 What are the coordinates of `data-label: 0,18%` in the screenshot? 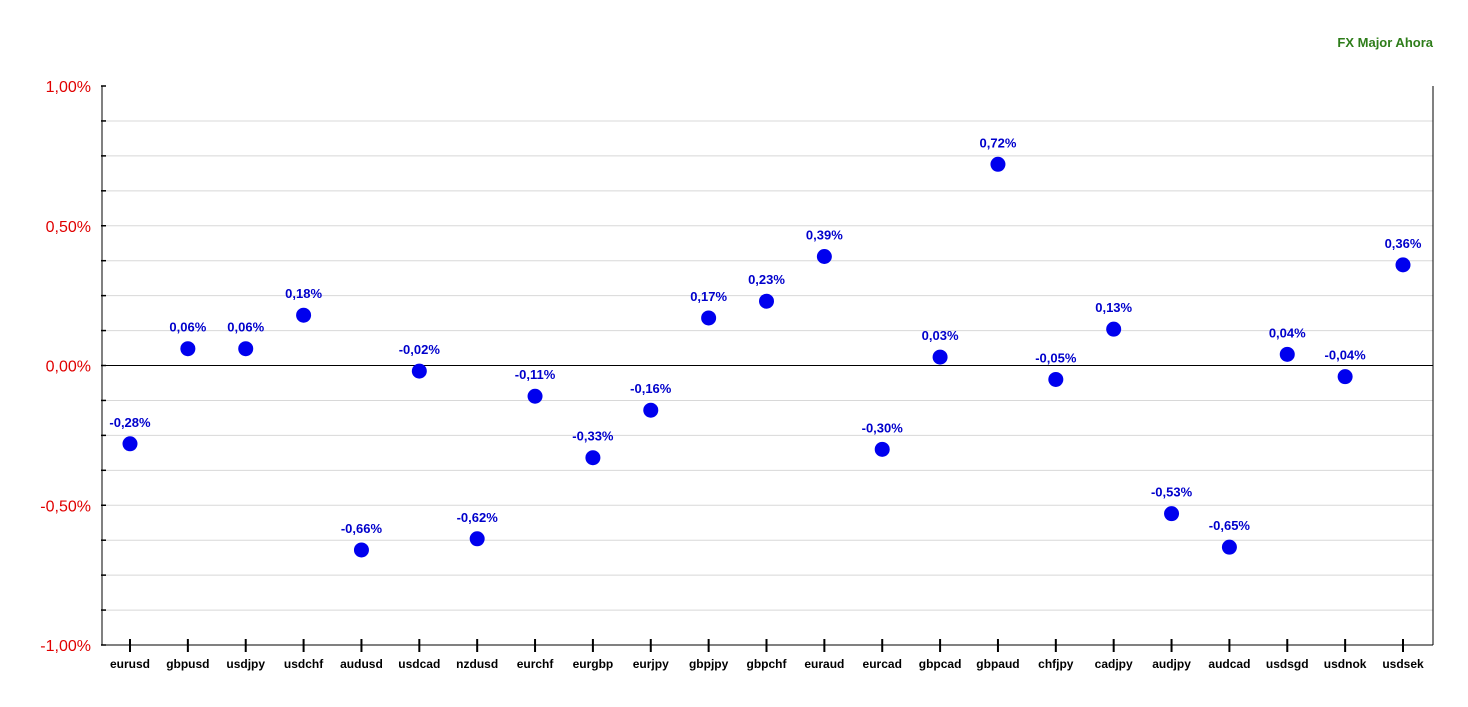 It's located at (303, 293).